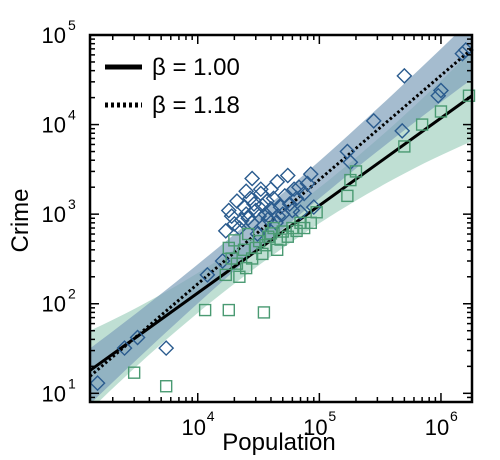 This screenshot has height=460, width=500. What do you see at coordinates (72, 204) in the screenshot?
I see `y-tick-label-exponent: 3` at bounding box center [72, 204].